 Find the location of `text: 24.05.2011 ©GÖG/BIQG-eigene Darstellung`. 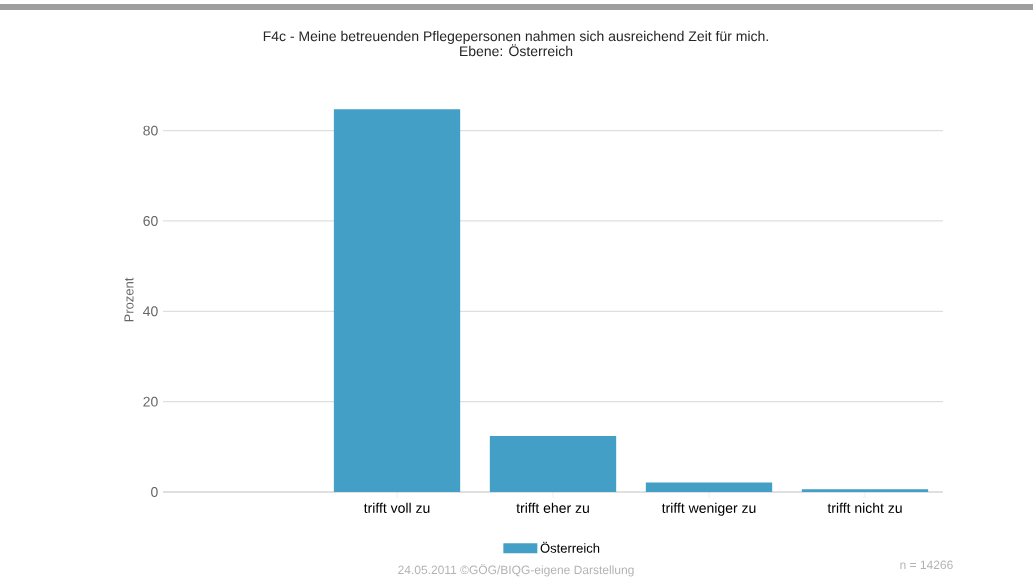

text: 24.05.2011 ©GÖG/BIQG-eigene Darstellung is located at coordinates (516, 570).